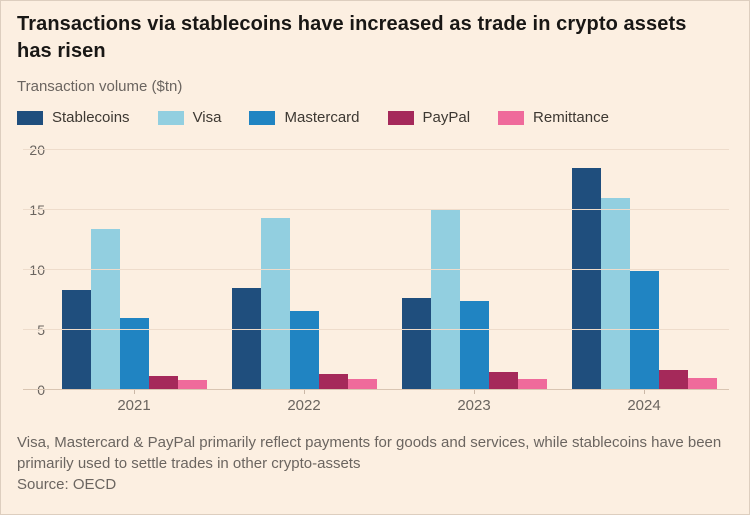  Describe the element at coordinates (41, 390) in the screenshot. I see `y-tick-label-0: 0` at that location.